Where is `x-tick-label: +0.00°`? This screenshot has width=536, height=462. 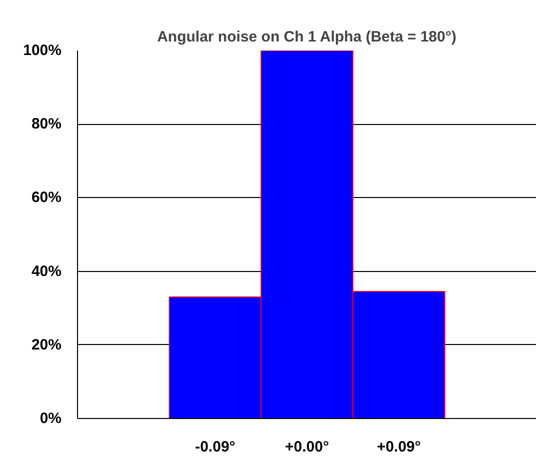
x-tick-label: +0.00° is located at coordinates (307, 447).